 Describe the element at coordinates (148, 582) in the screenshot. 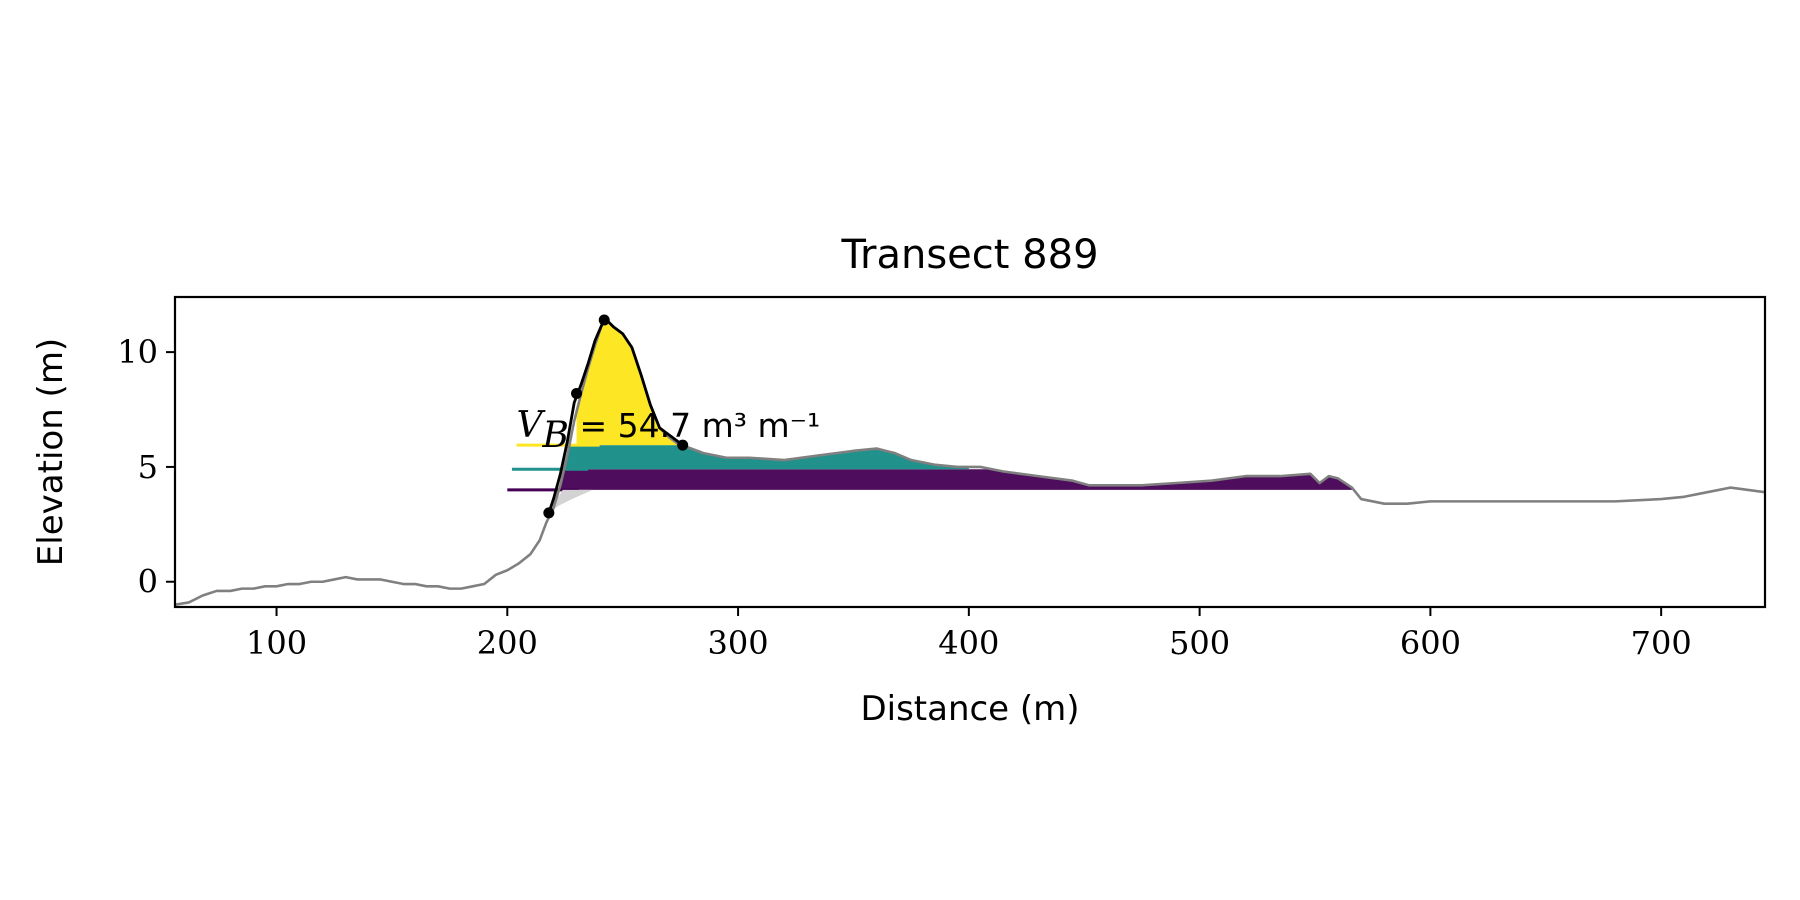

I see `y-tick-label: 0` at that location.